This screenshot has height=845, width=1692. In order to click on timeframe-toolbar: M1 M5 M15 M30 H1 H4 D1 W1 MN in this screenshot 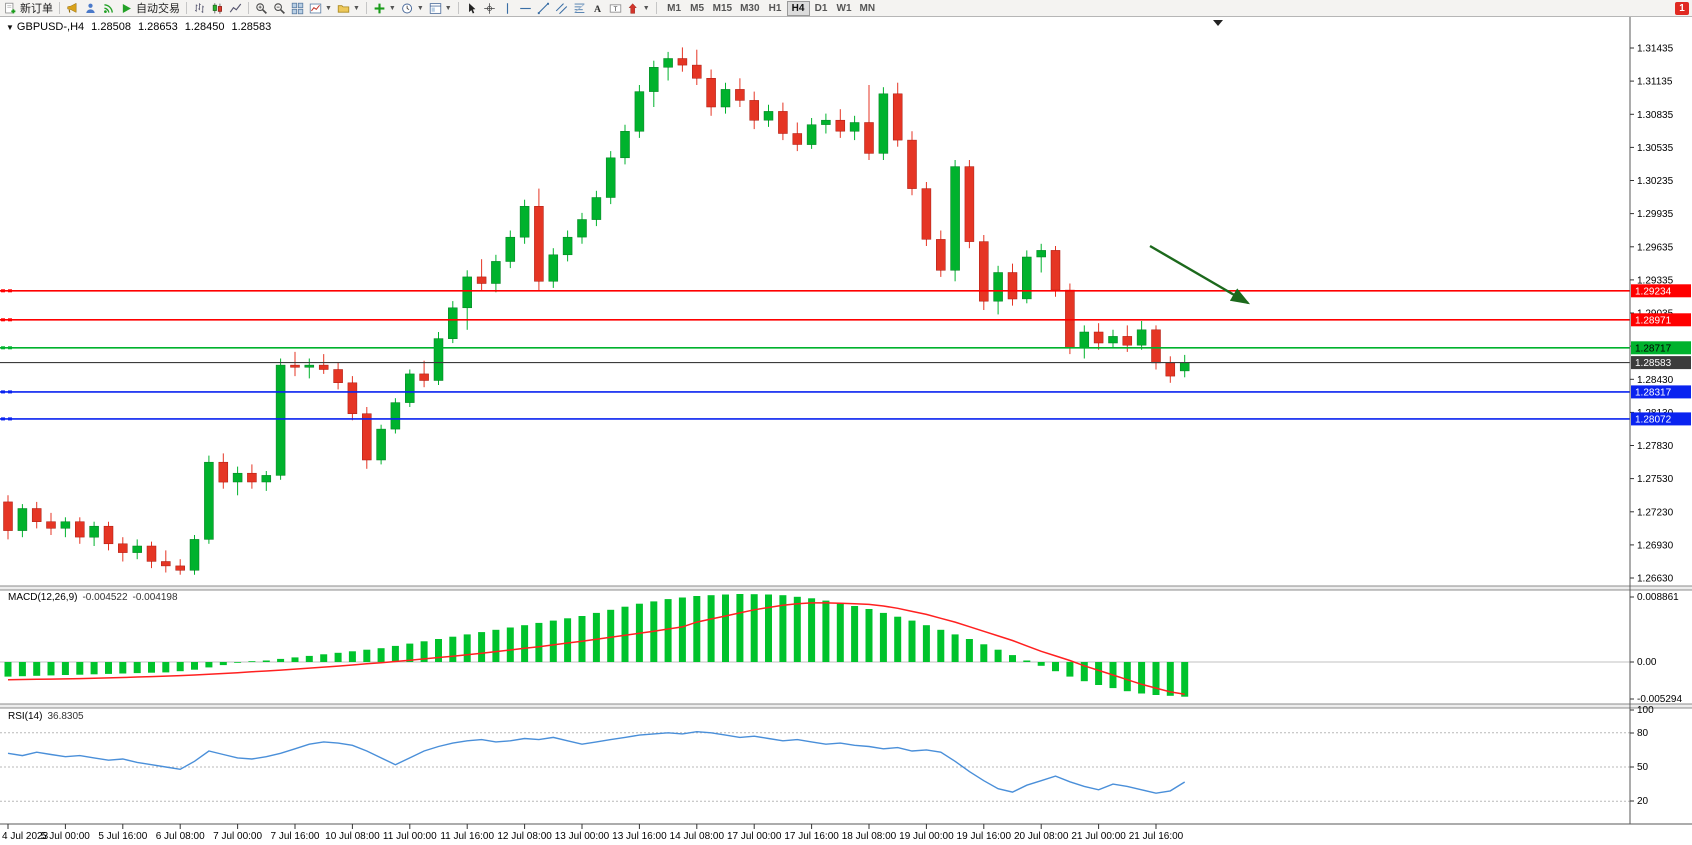, I will do `click(771, 8)`.